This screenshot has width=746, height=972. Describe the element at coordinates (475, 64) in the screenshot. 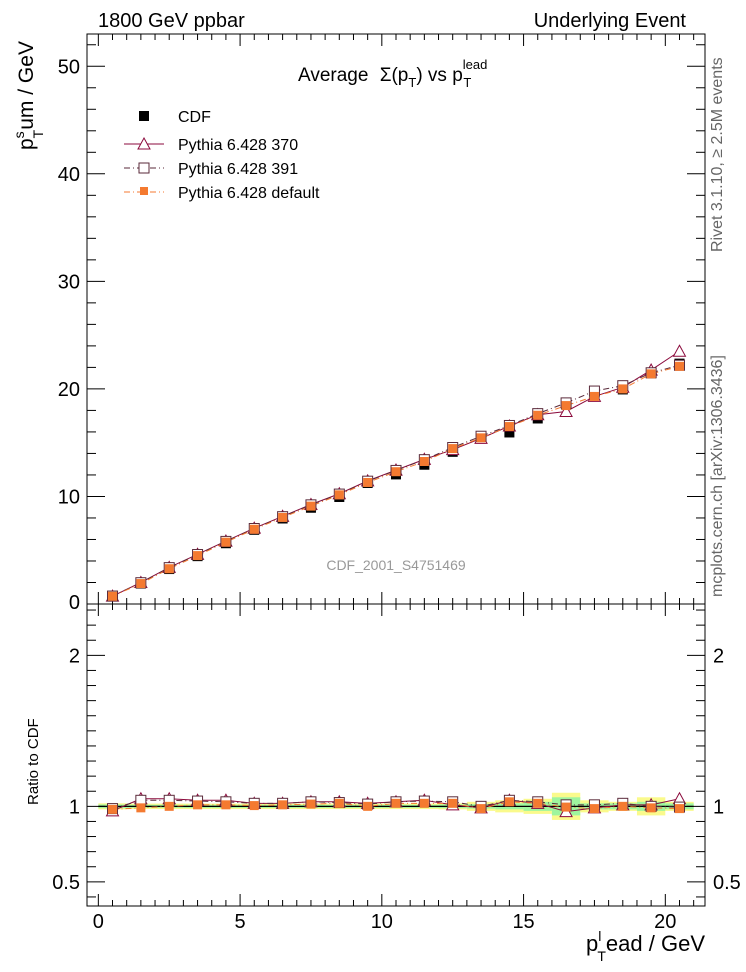

I see `title-sup: lead` at that location.